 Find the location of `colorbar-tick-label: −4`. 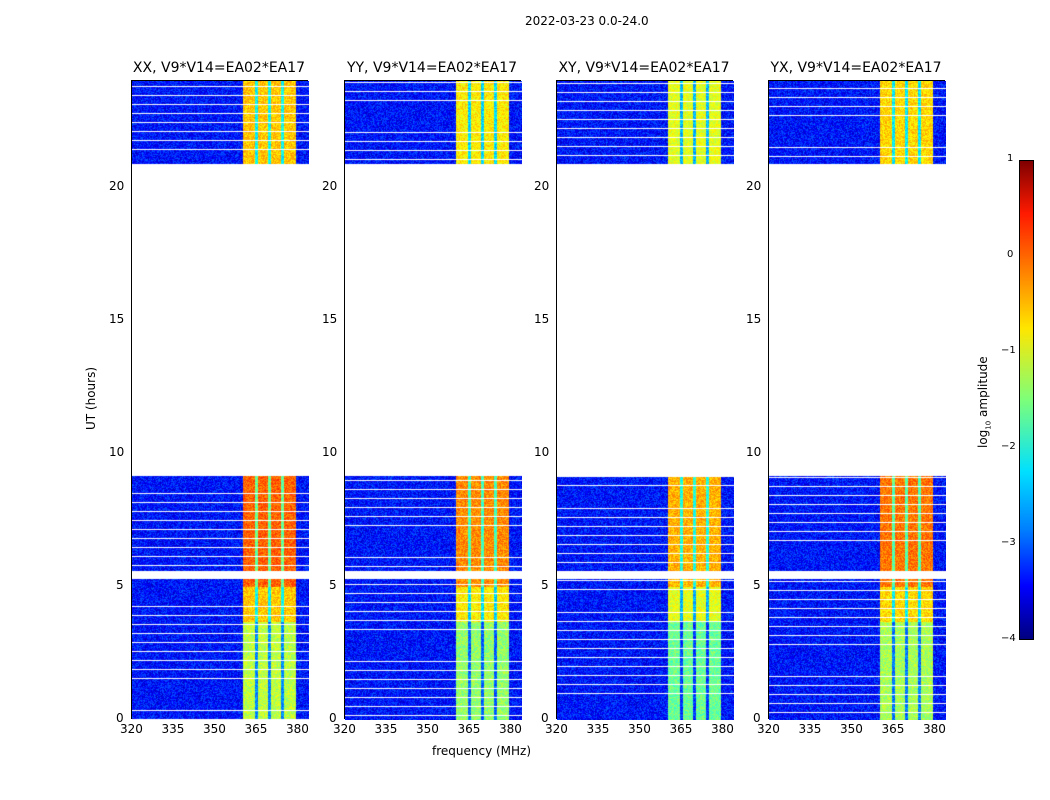

colorbar-tick-label: −4 is located at coordinates (1008, 638).